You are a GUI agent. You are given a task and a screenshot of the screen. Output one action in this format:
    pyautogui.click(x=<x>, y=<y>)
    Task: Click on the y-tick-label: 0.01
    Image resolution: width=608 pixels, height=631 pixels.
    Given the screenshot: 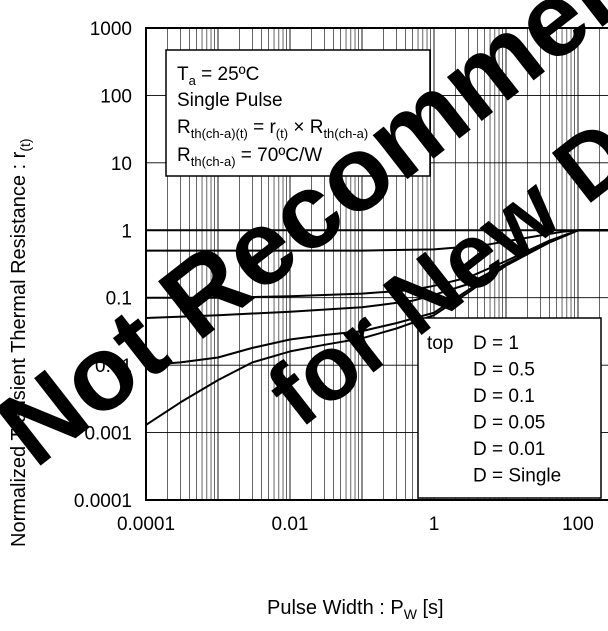 What is the action you would take?
    pyautogui.click(x=113, y=366)
    